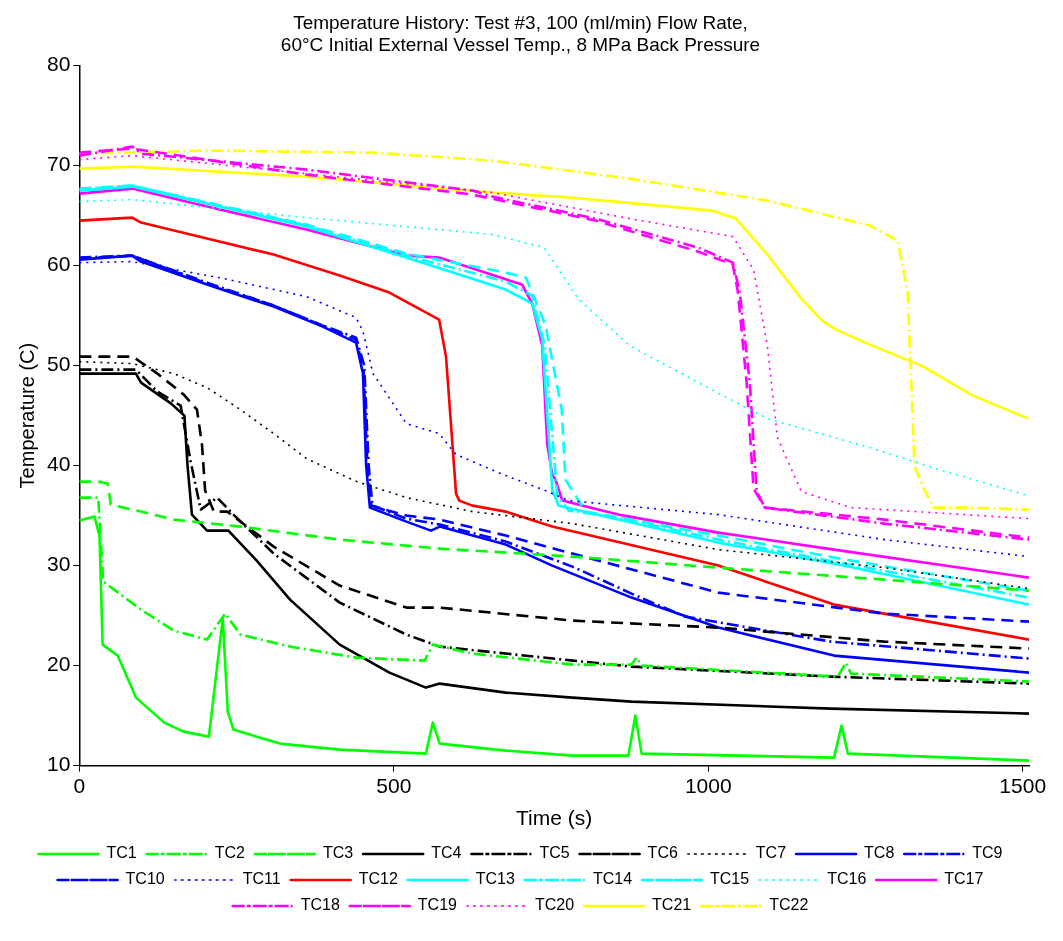 Image resolution: width=1063 pixels, height=941 pixels. I want to click on legend-label: TC15, so click(730, 879).